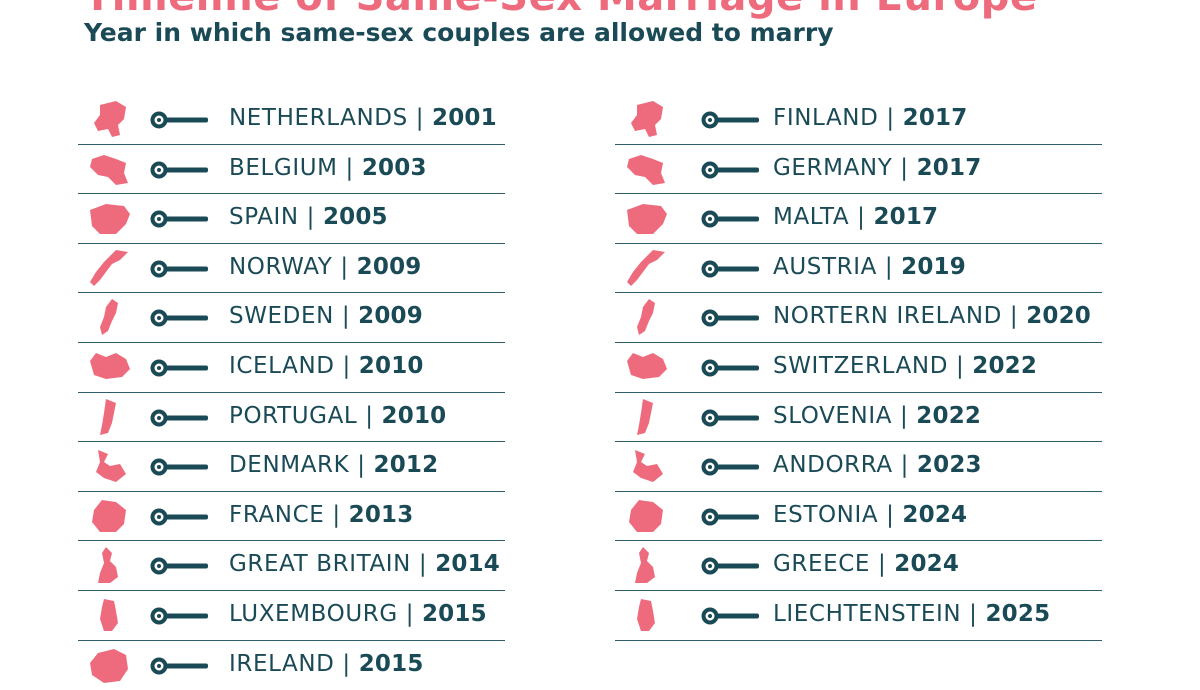  Describe the element at coordinates (1018, 613) in the screenshot. I see `year-value: 2025` at that location.